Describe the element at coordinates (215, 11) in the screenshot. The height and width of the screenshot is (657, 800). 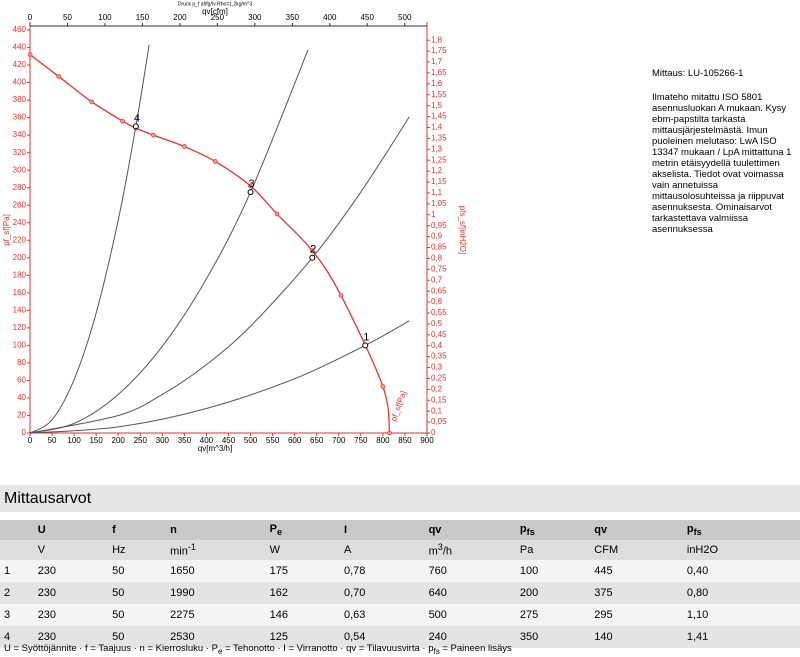
I see `x2-axis-title: qv[cfm]` at that location.